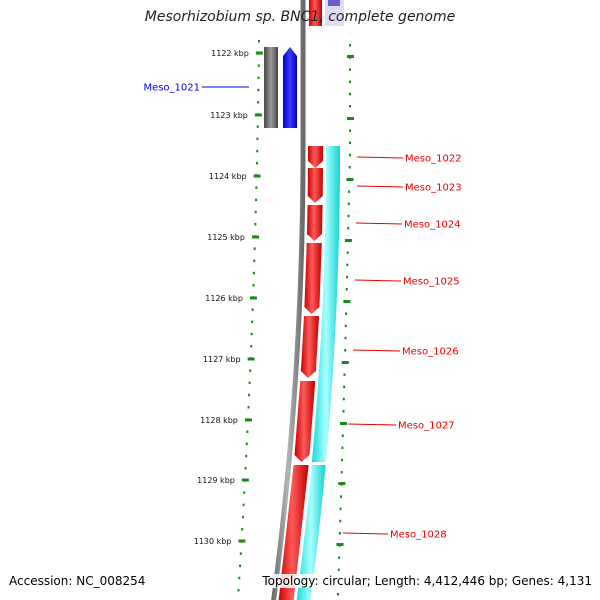 Image resolution: width=600 pixels, height=600 pixels. What do you see at coordinates (300, 17) in the screenshot?
I see `map-title: Mesorhizobium sp. BNC1, complete genome` at bounding box center [300, 17].